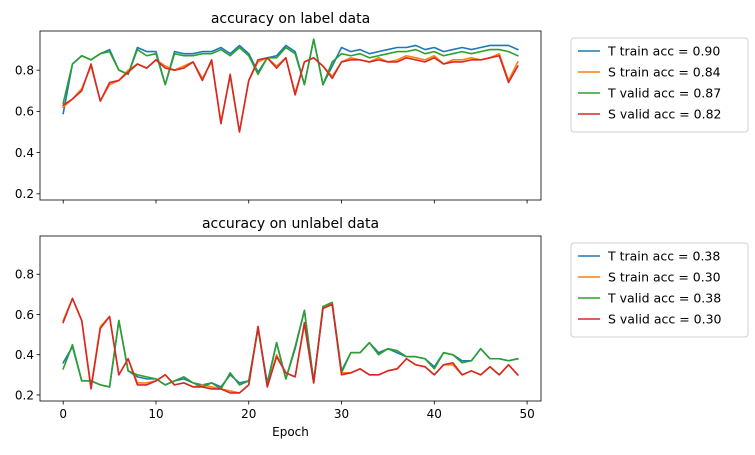  What do you see at coordinates (341, 414) in the screenshot?
I see `x-tick-label: 30` at bounding box center [341, 414].